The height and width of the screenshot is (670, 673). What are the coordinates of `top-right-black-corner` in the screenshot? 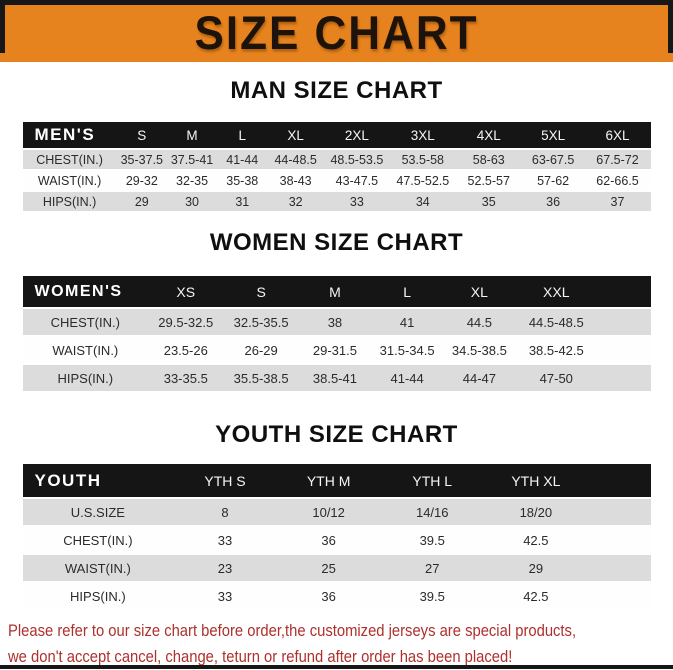 It's located at (670, 26).